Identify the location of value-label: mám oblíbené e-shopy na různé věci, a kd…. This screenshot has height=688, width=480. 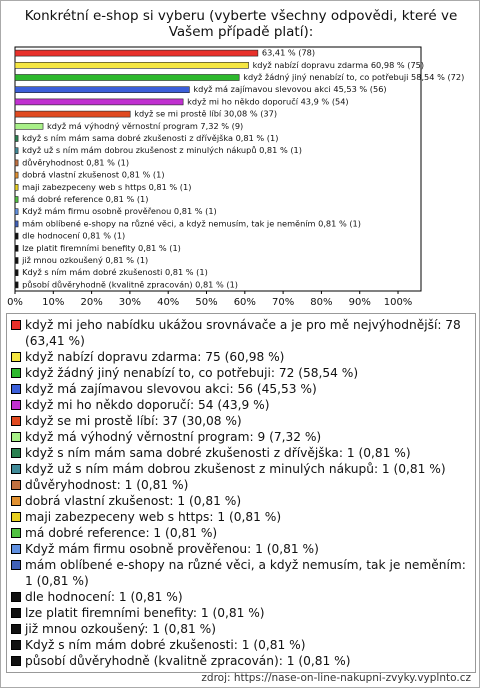
(191, 223).